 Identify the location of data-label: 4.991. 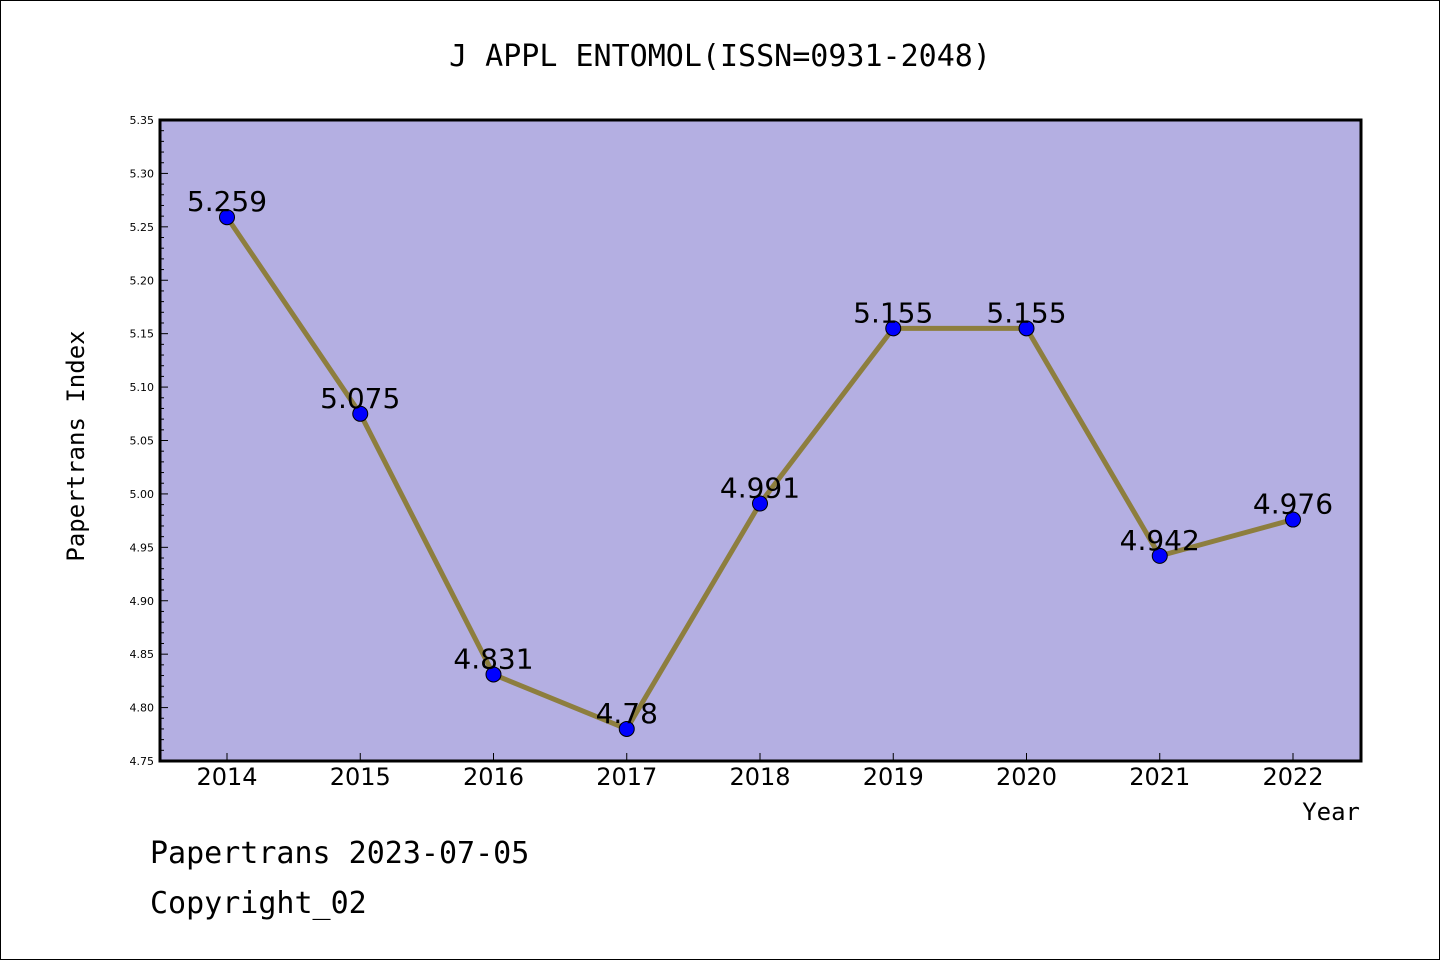
(760, 488).